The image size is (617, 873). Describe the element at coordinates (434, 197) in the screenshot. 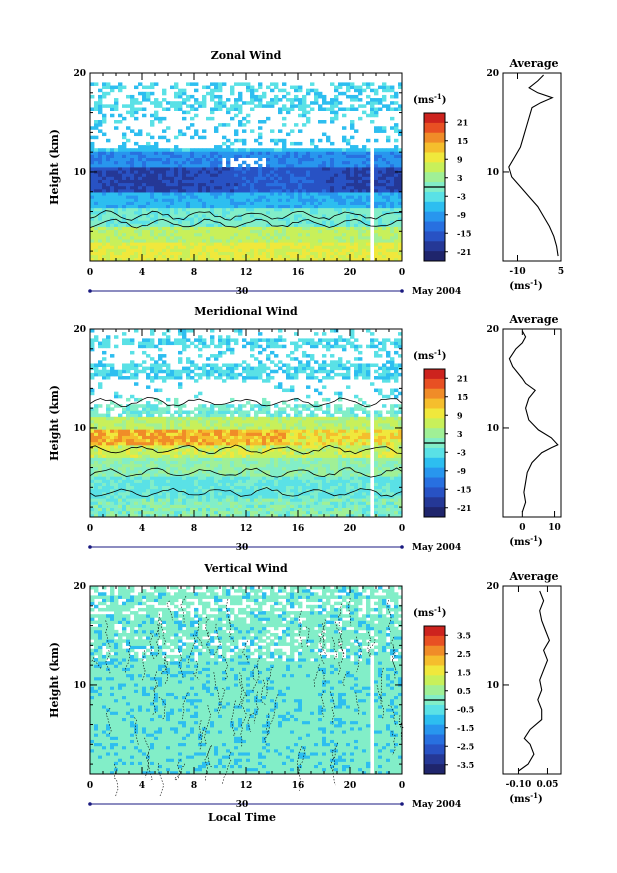

I see `colorbar-segment` at that location.